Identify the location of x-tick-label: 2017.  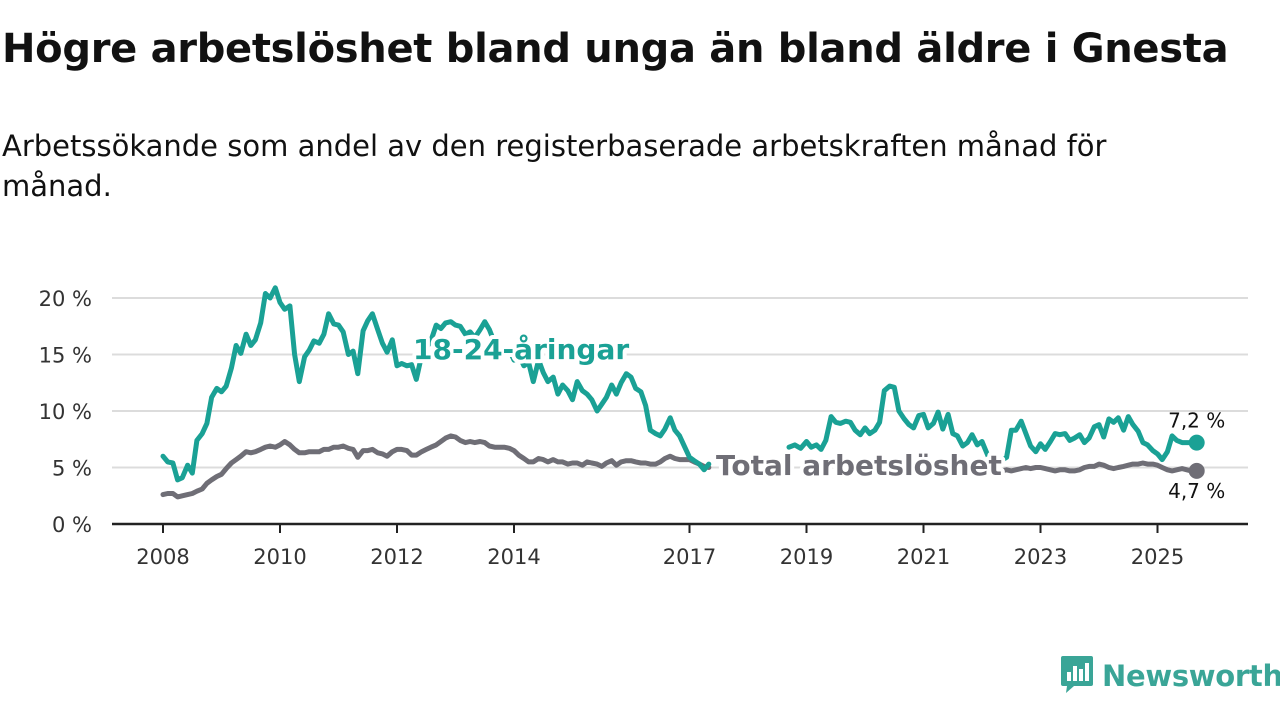
(689, 557).